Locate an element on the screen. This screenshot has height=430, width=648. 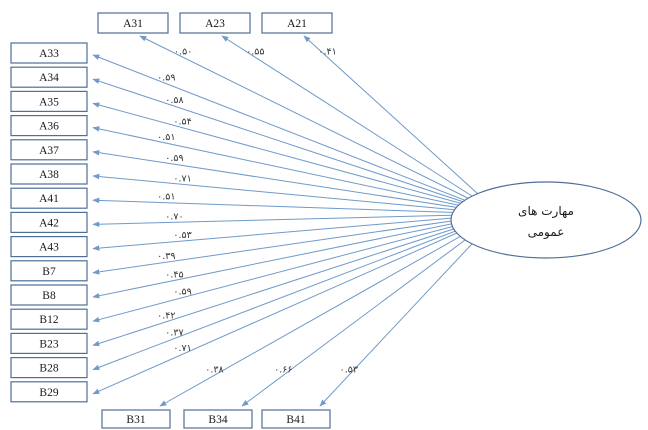
indicator-label: A37 is located at coordinates (49, 151).